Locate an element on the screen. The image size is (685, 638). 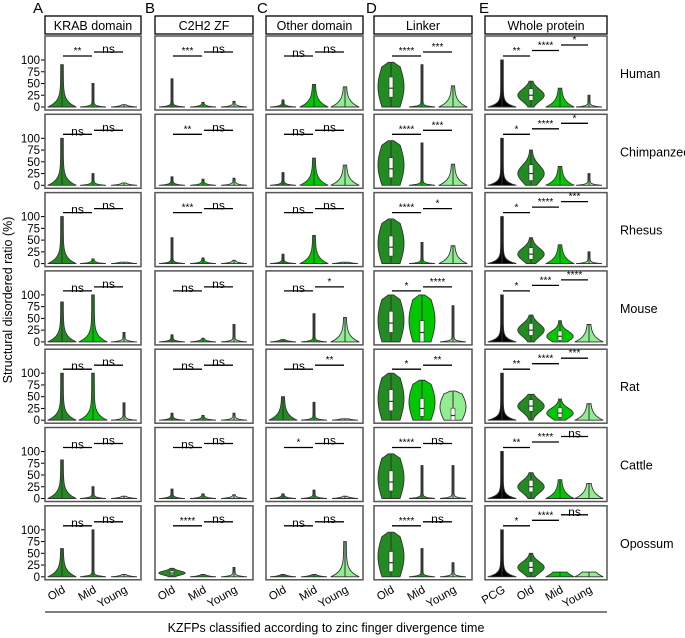
species-label: Chimpanzee is located at coordinates (652, 152).